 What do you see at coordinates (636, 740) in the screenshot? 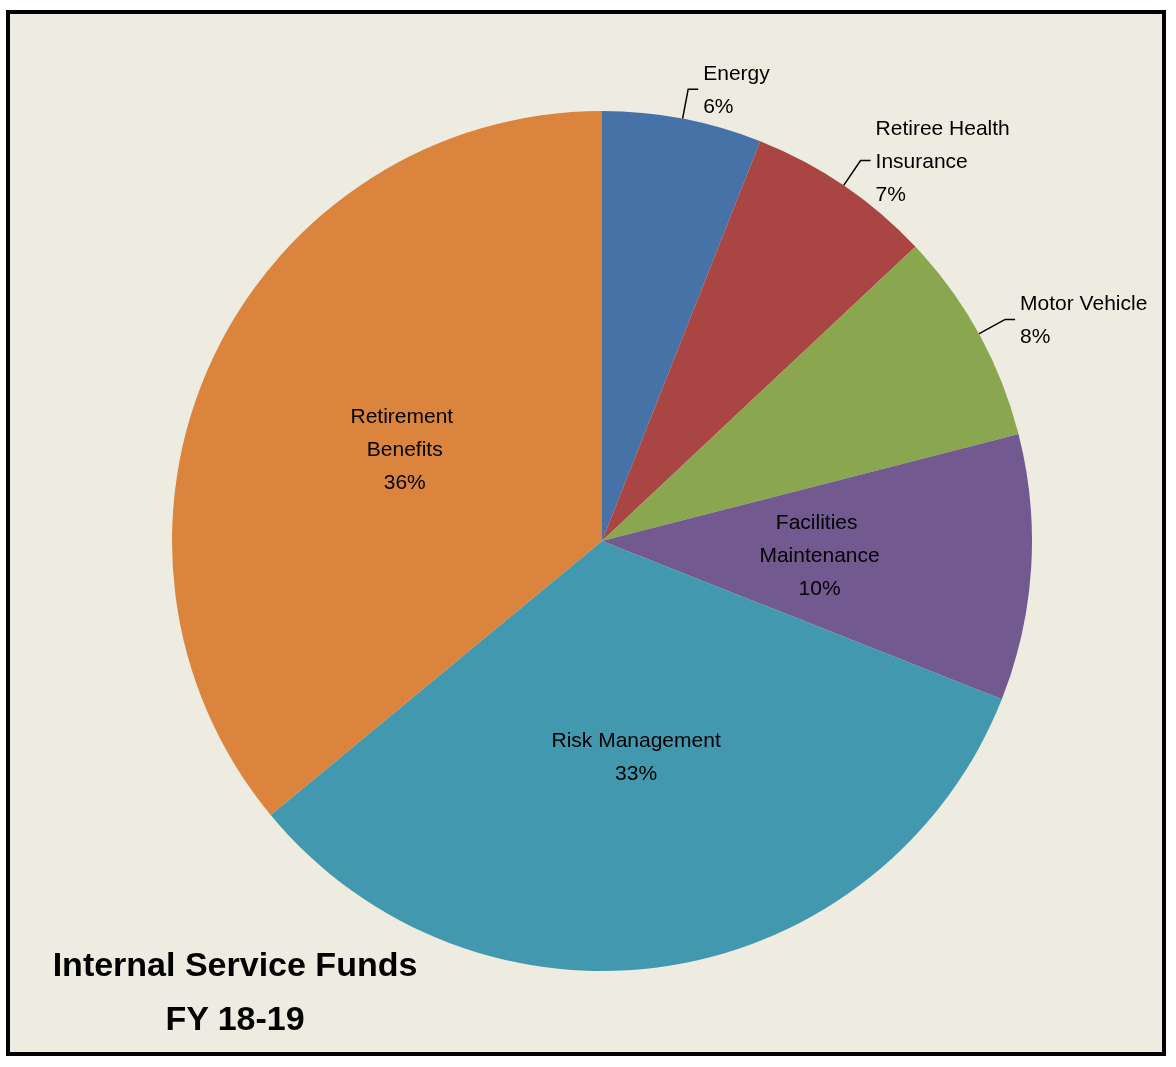
I see `slice-label: Risk Management` at bounding box center [636, 740].